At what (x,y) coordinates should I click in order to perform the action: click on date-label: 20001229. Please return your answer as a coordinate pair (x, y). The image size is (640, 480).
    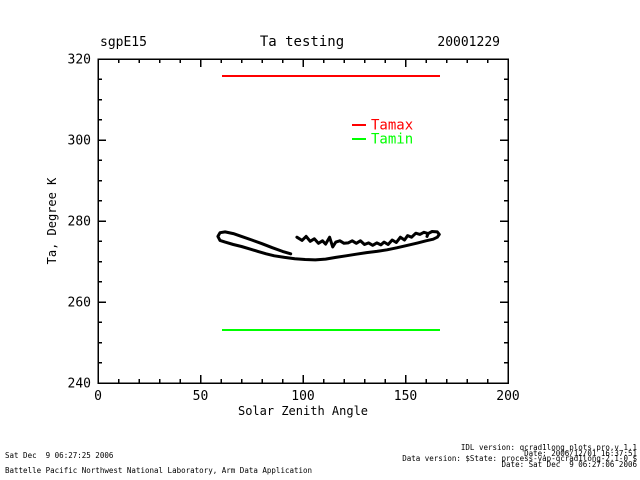
    Looking at the image, I should click on (468, 42).